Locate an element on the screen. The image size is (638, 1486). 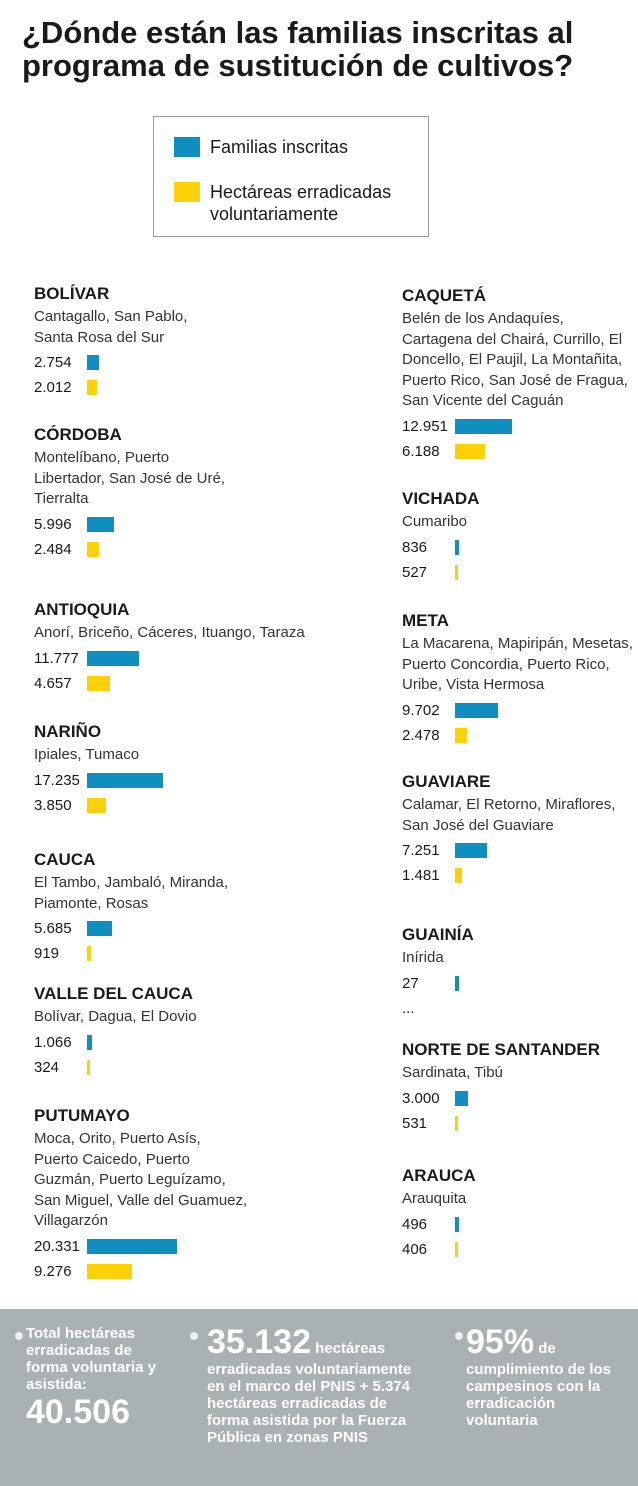
families-value-label: 5.996 is located at coordinates (53, 524).